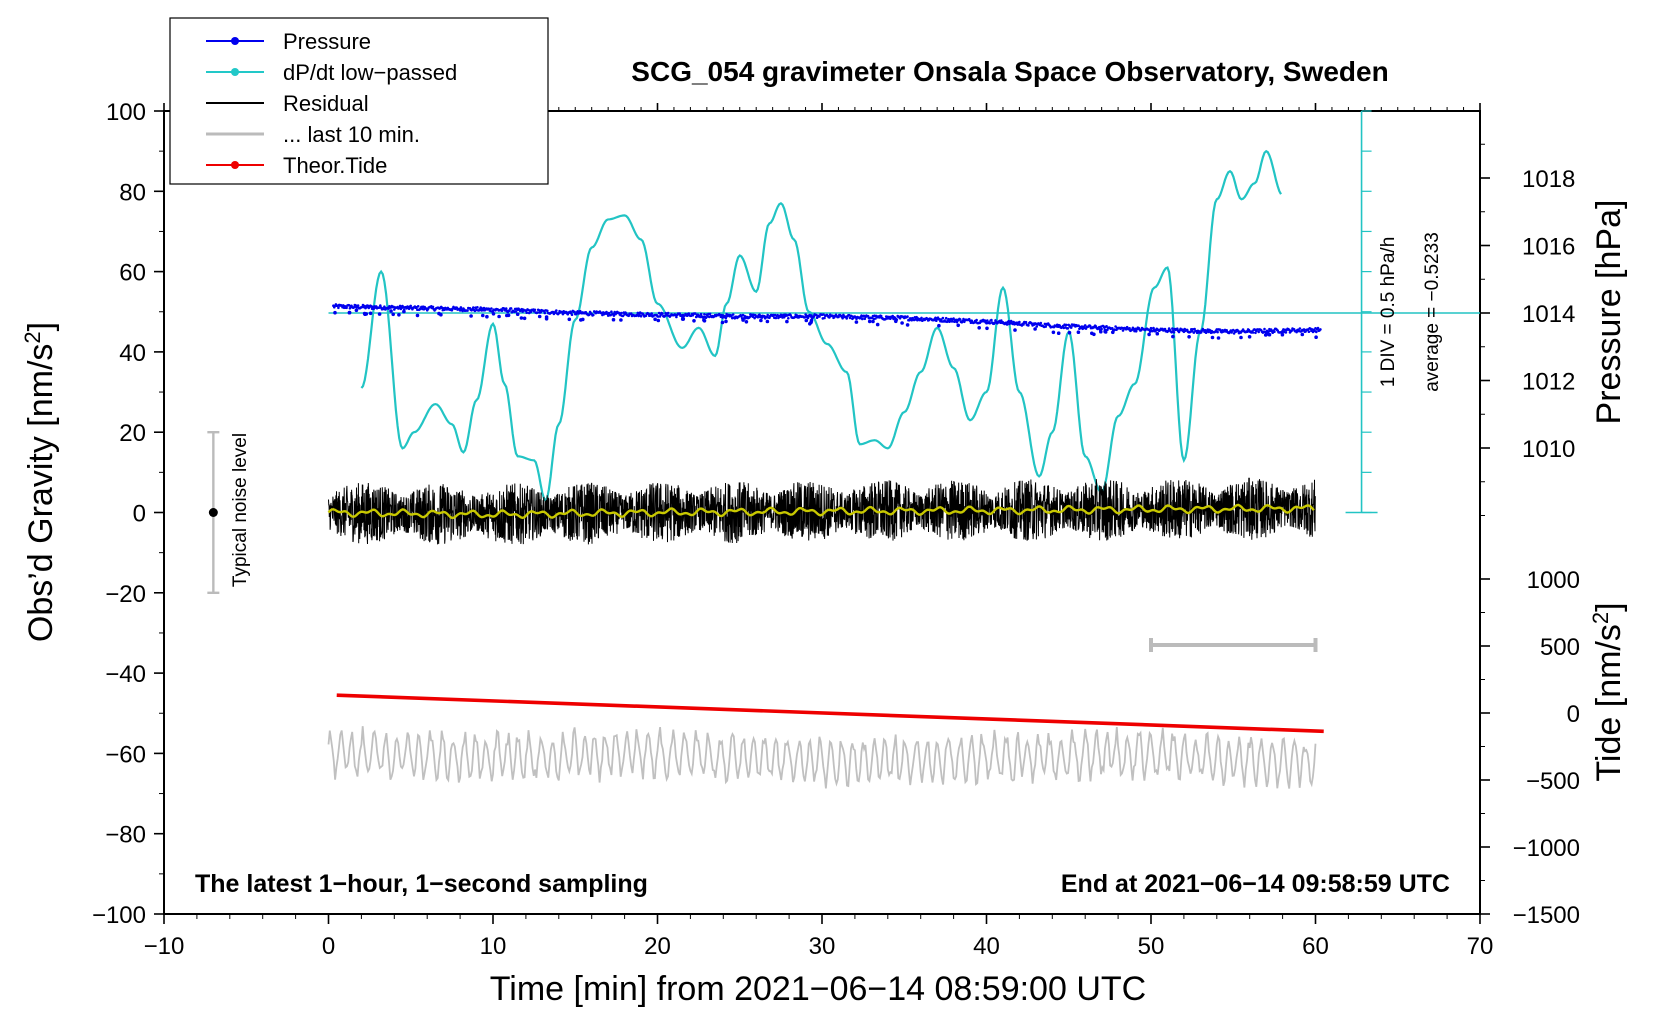 Image resolution: width=1660 pixels, height=1020 pixels. Describe the element at coordinates (125, 594) in the screenshot. I see `y-tick-label-6: −20` at that location.